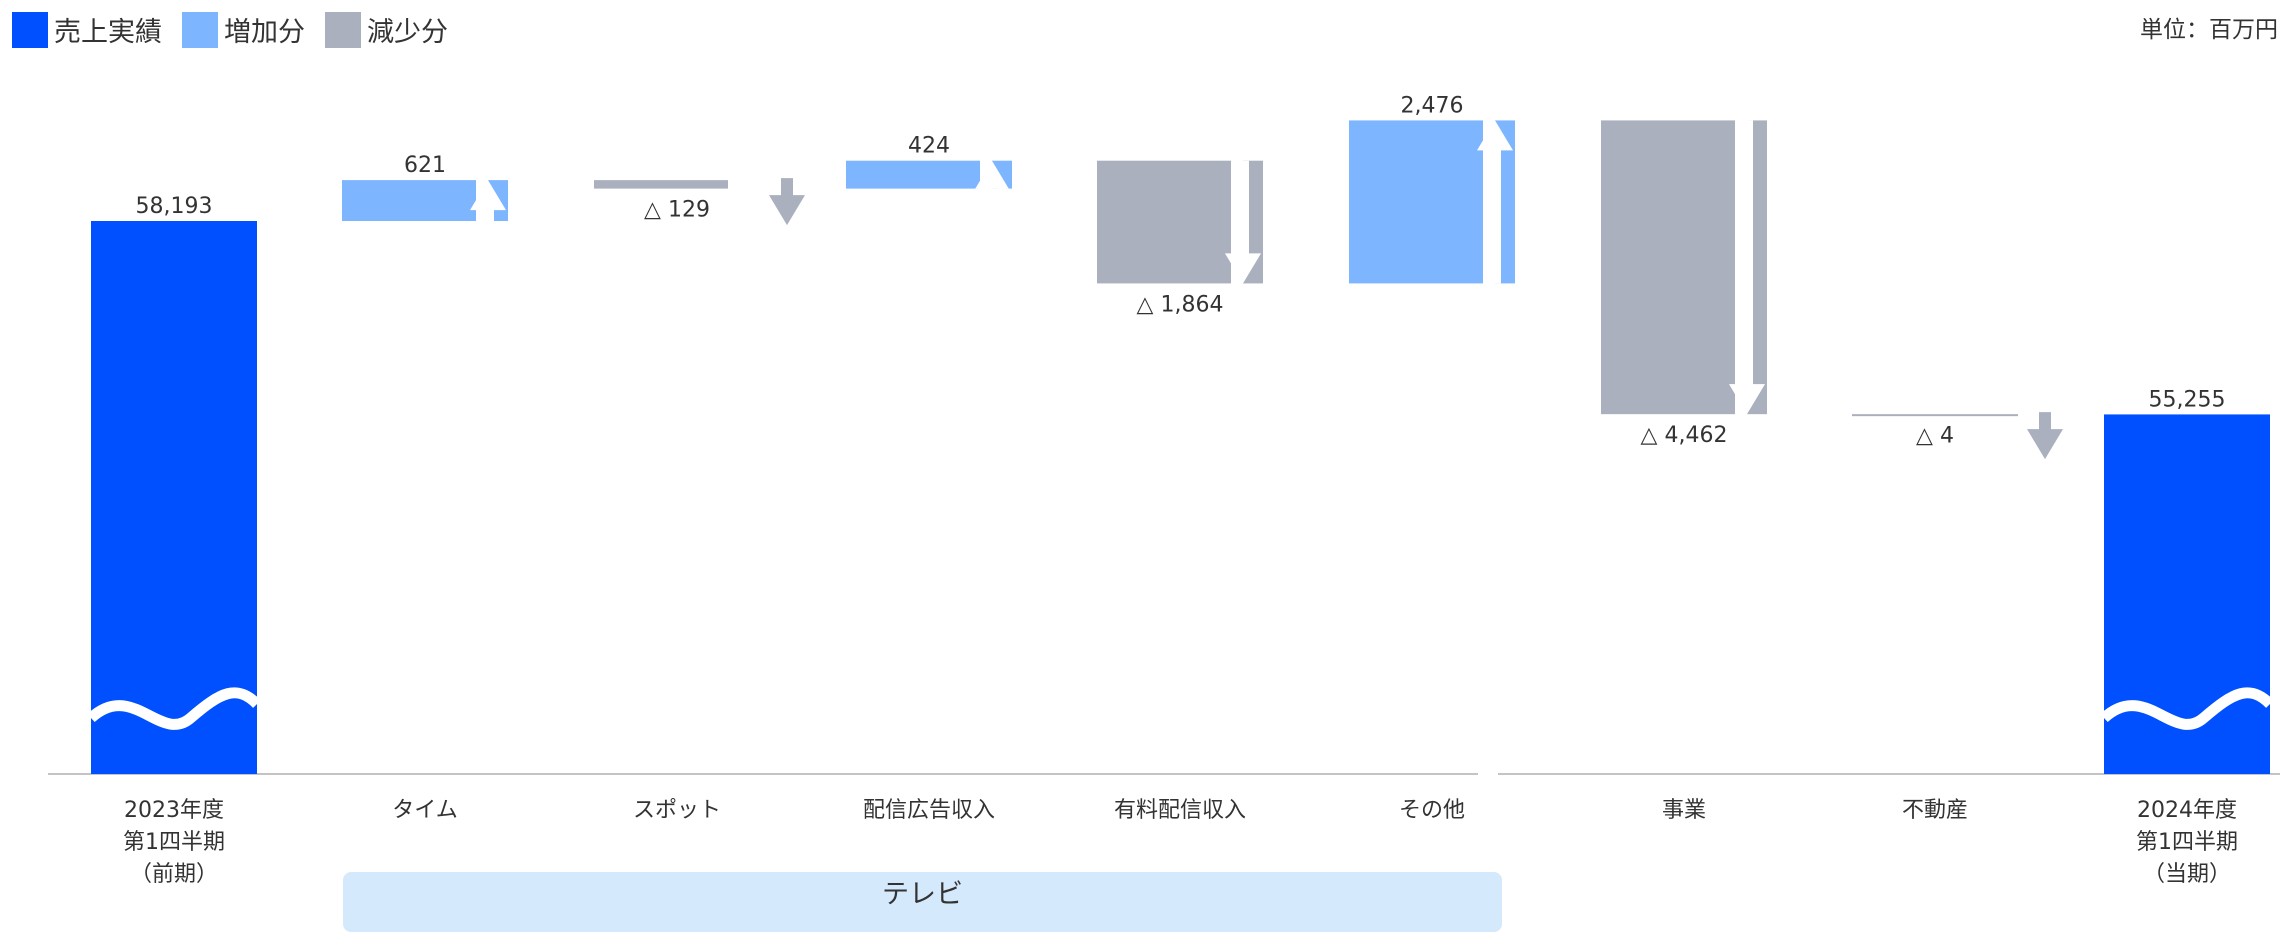 The image size is (2290, 932). I want to click on value-label-col-8: 55,255, so click(2187, 399).